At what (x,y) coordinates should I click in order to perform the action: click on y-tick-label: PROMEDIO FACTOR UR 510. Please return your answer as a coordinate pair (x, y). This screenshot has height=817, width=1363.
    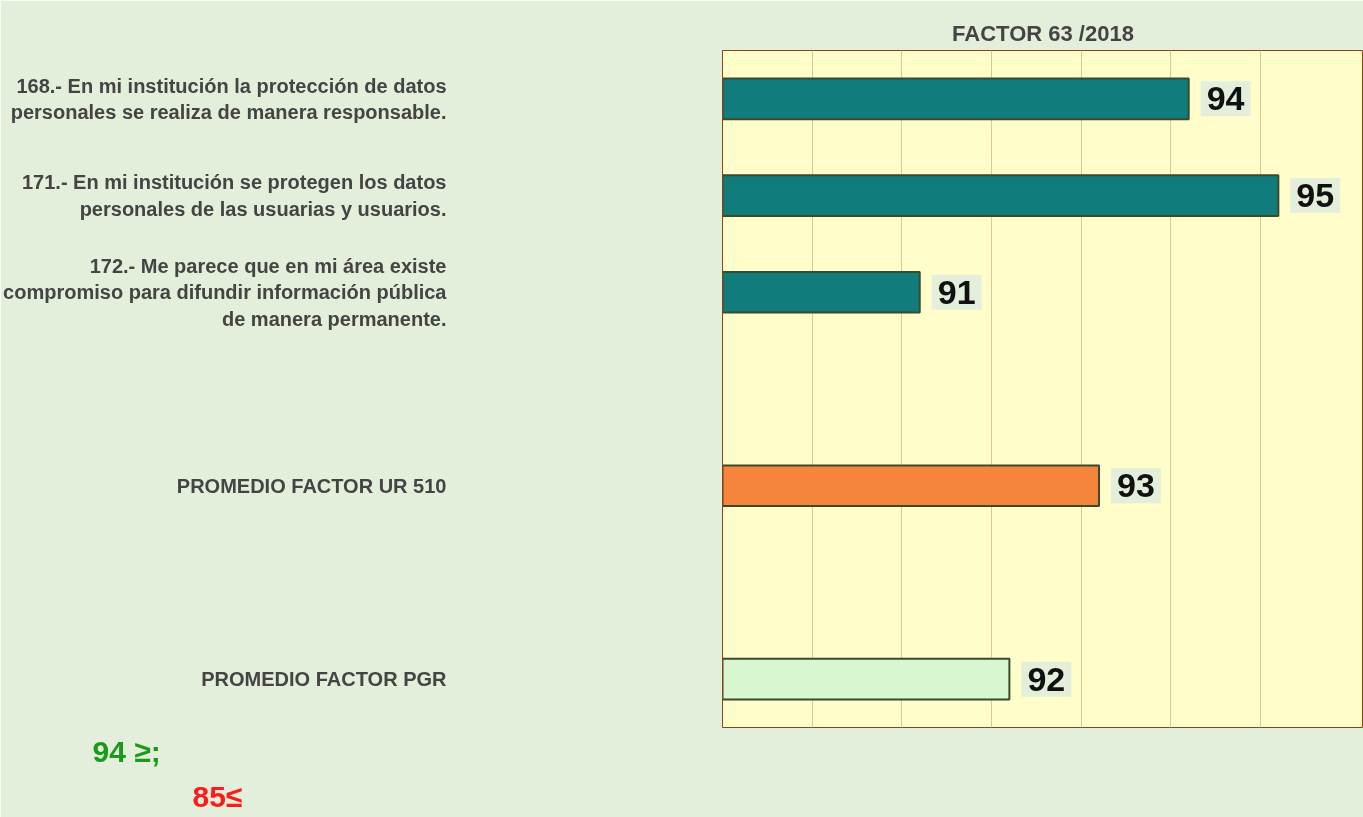
    Looking at the image, I should click on (311, 485).